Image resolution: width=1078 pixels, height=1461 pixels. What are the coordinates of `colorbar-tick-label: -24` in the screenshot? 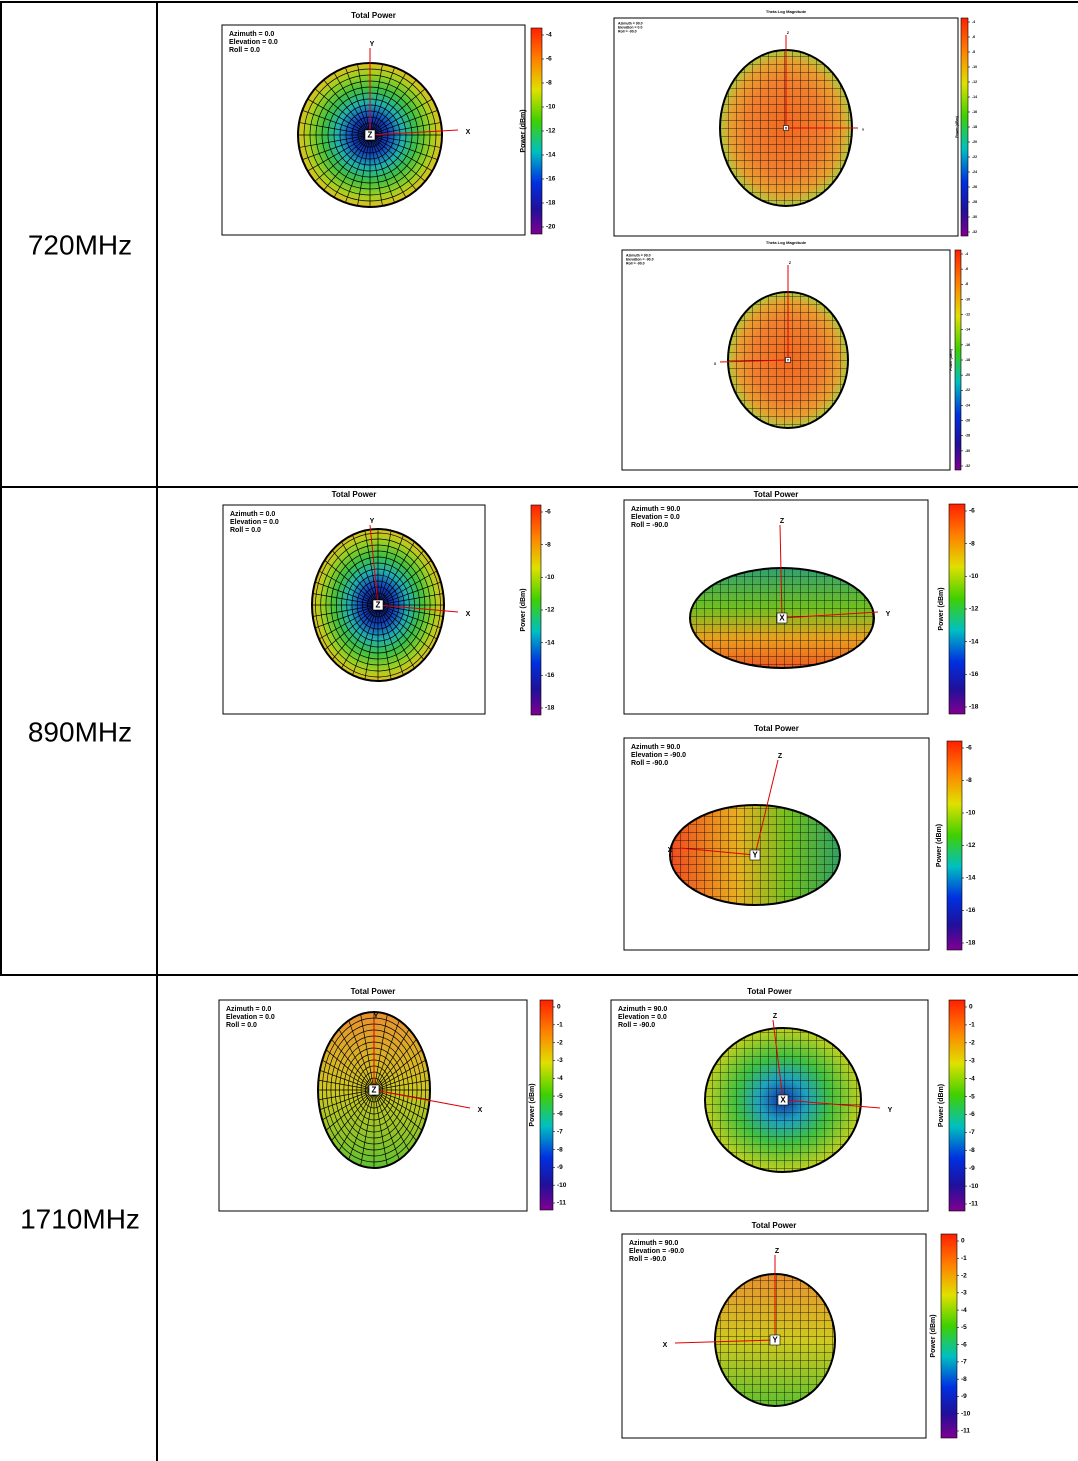 It's located at (974, 172).